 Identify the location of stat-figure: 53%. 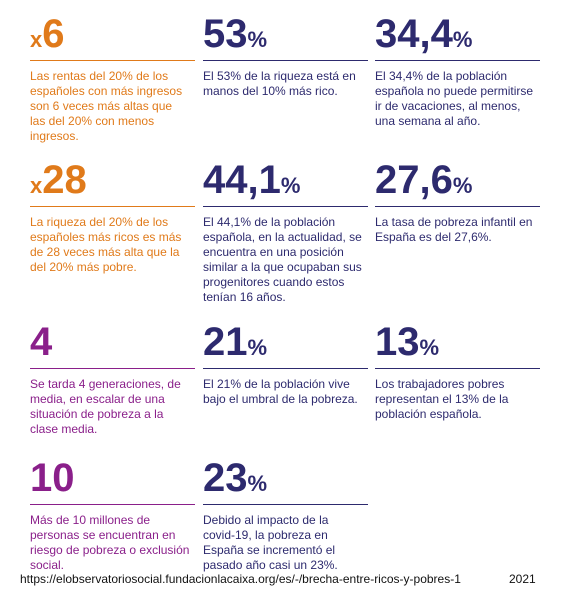
(285, 37).